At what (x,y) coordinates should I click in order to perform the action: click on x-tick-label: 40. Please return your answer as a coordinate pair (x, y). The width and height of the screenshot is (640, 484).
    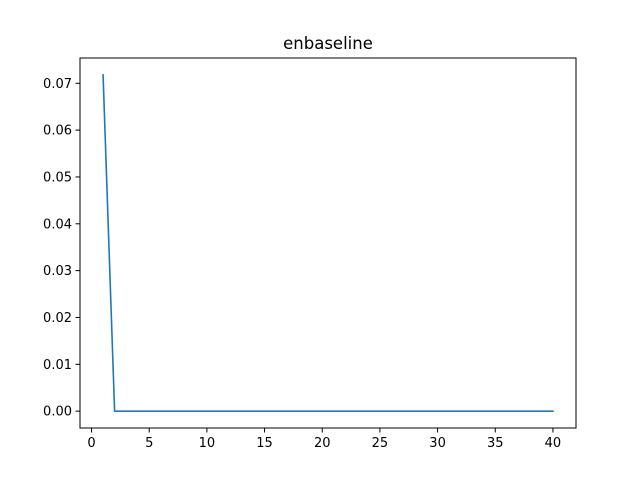
    Looking at the image, I should click on (553, 443).